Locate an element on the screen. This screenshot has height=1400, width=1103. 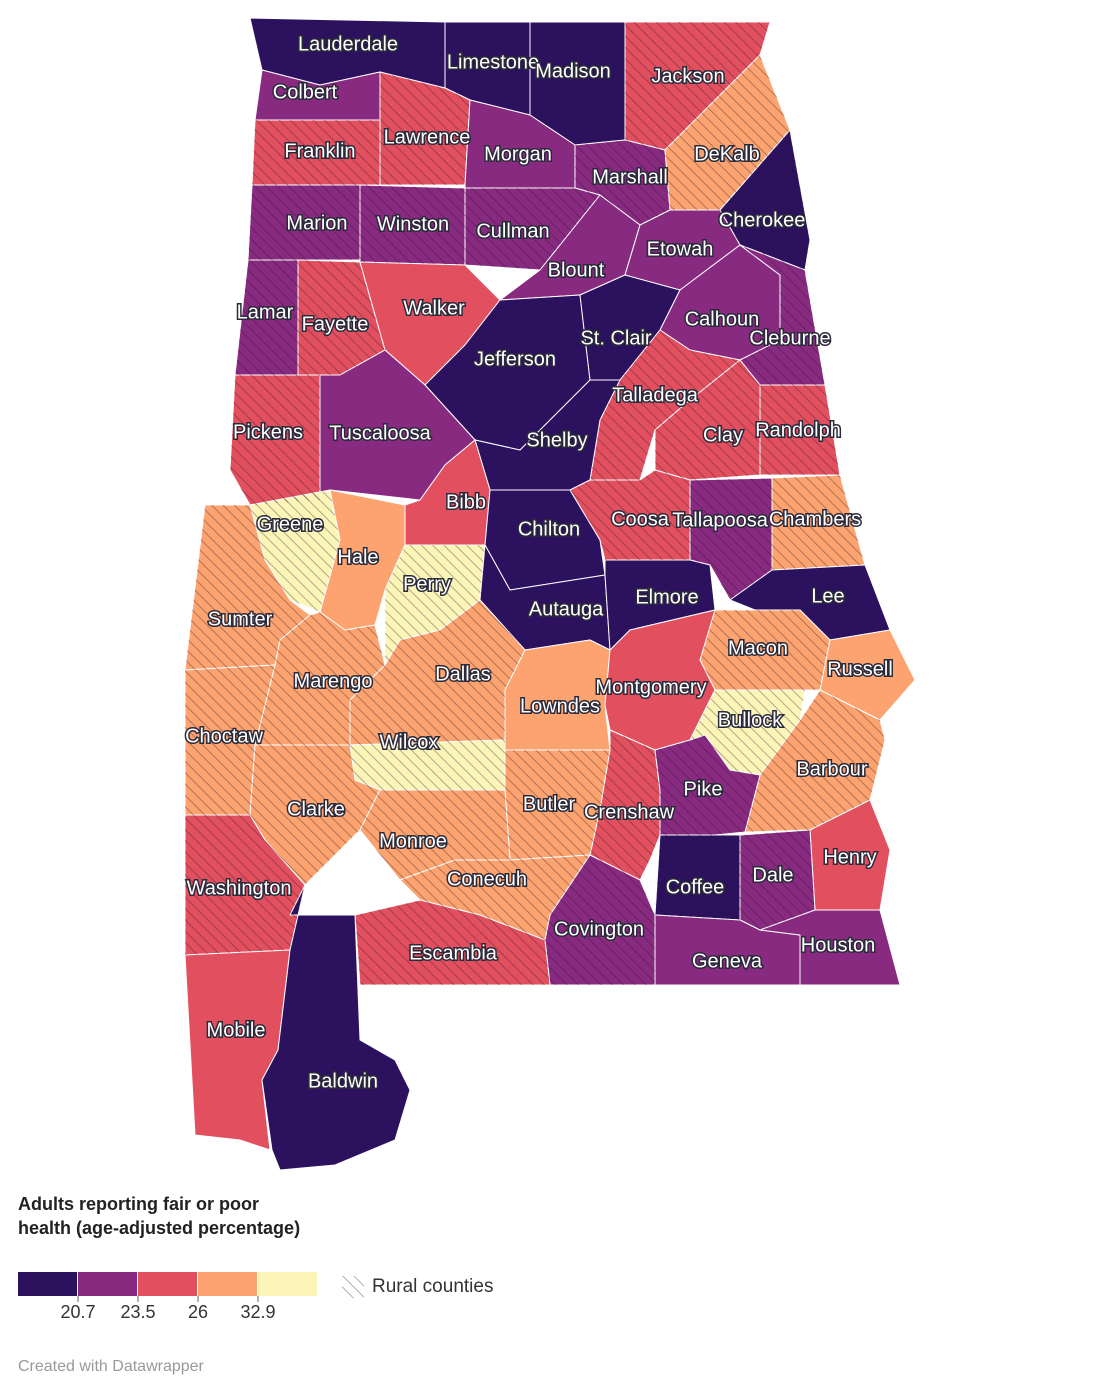
county-label: Cullman is located at coordinates (512, 231).